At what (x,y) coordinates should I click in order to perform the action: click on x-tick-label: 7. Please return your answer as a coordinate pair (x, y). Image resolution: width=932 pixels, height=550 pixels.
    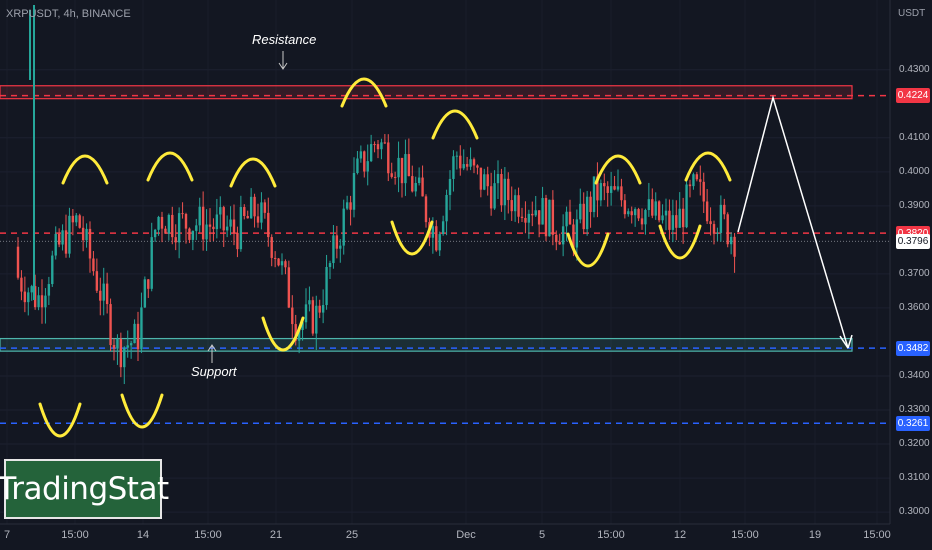
    Looking at the image, I should click on (7, 535).